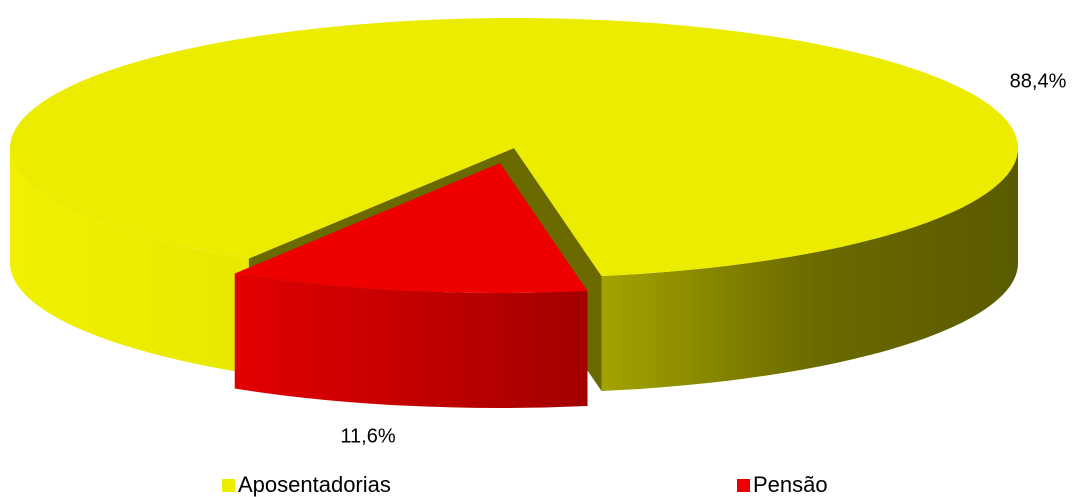 The height and width of the screenshot is (497, 1076). What do you see at coordinates (790, 484) in the screenshot?
I see `legend-label: Pensão` at bounding box center [790, 484].